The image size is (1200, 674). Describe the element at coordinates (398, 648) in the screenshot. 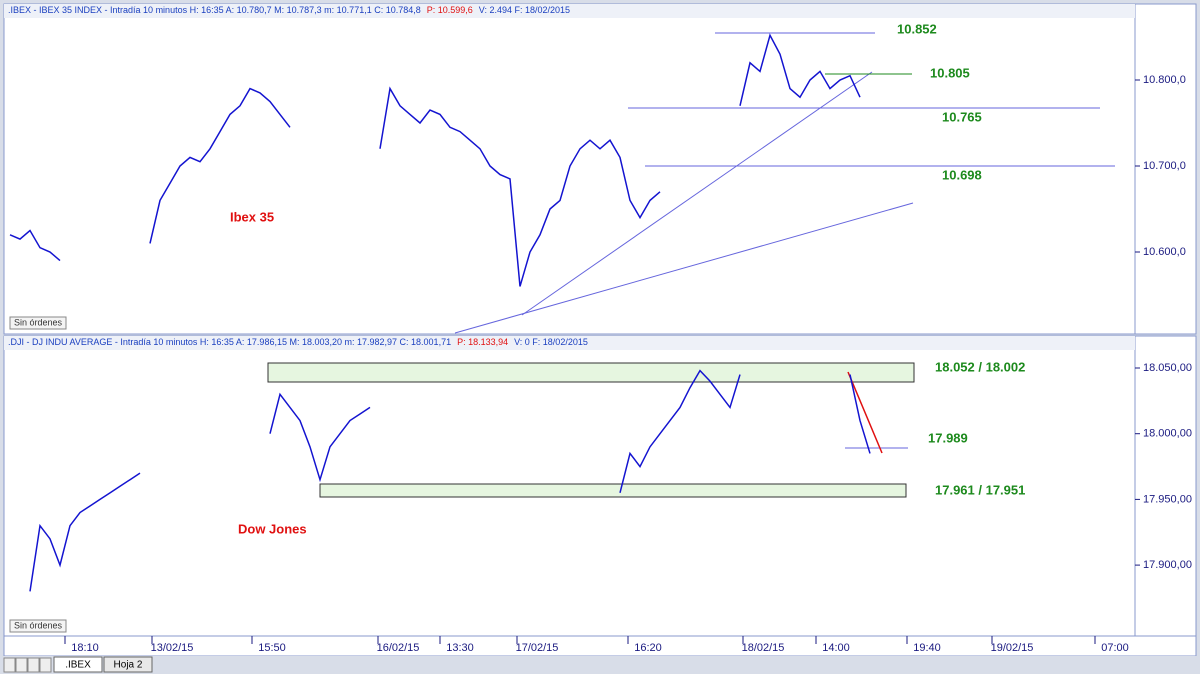

I see `time-label: 16/02/15` at that location.